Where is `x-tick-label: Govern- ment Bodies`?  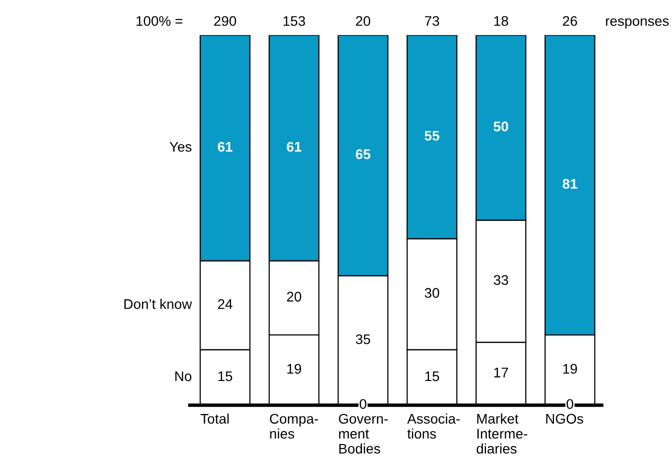 x-tick-label: Govern- ment Bodies is located at coordinates (363, 434).